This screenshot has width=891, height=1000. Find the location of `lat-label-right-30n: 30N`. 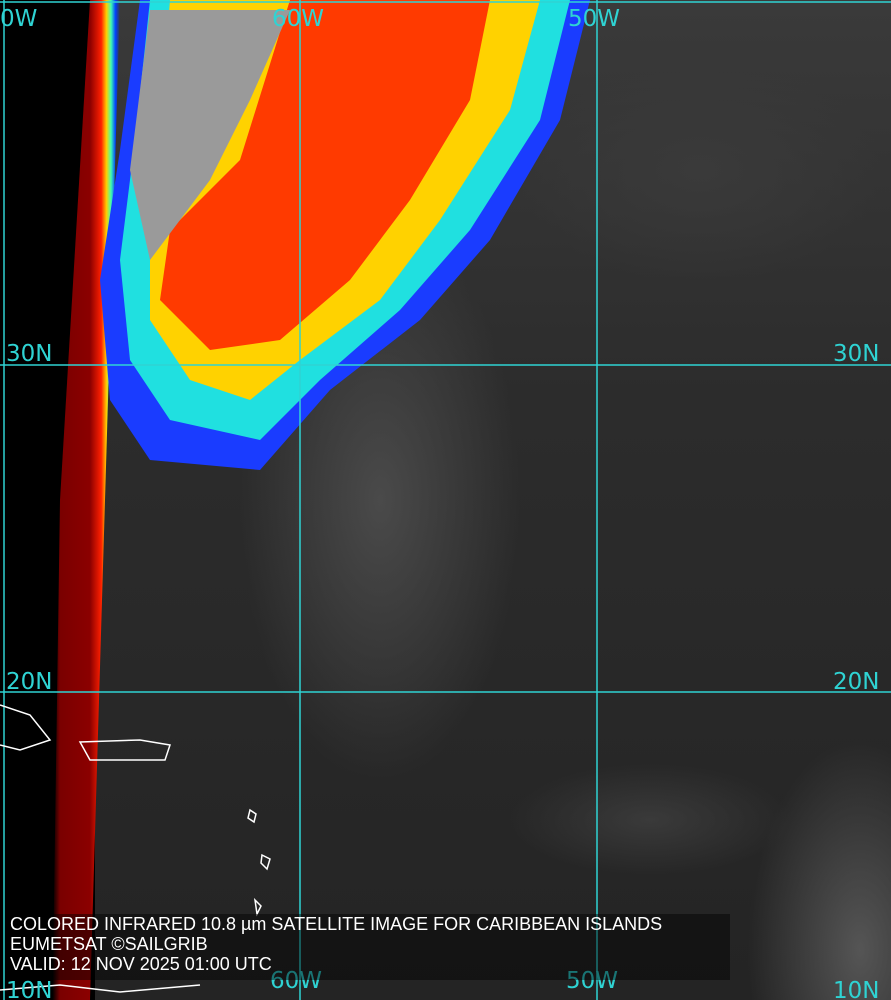

lat-label-right-30n: 30N is located at coordinates (856, 354).